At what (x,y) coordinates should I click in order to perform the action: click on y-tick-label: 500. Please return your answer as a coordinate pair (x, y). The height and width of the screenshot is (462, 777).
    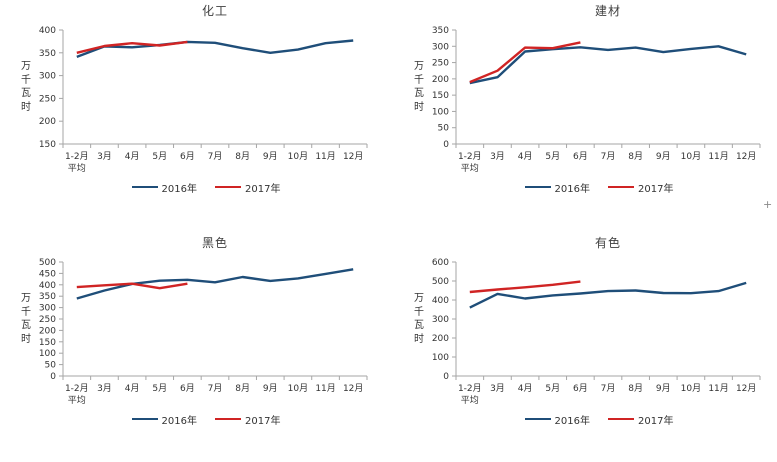
    Looking at the image, I should click on (440, 282).